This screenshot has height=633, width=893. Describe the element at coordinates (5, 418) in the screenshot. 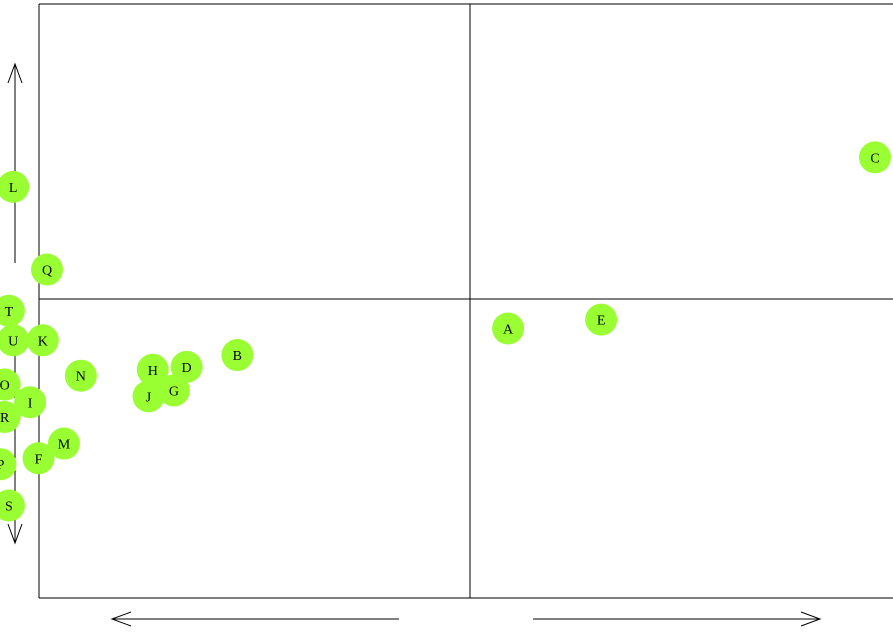

I see `point-label: R` at that location.